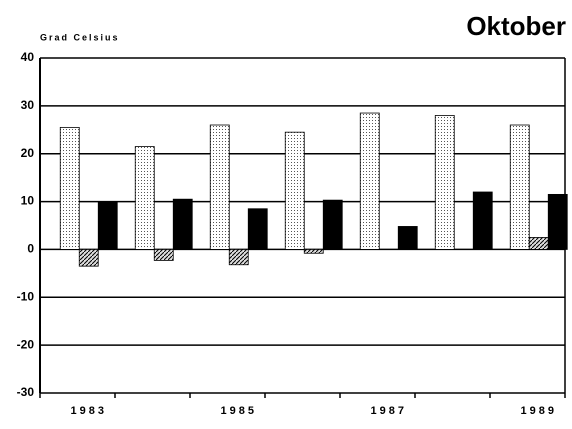 This screenshot has width=572, height=429. I want to click on y-tick-label: 40, so click(28, 57).